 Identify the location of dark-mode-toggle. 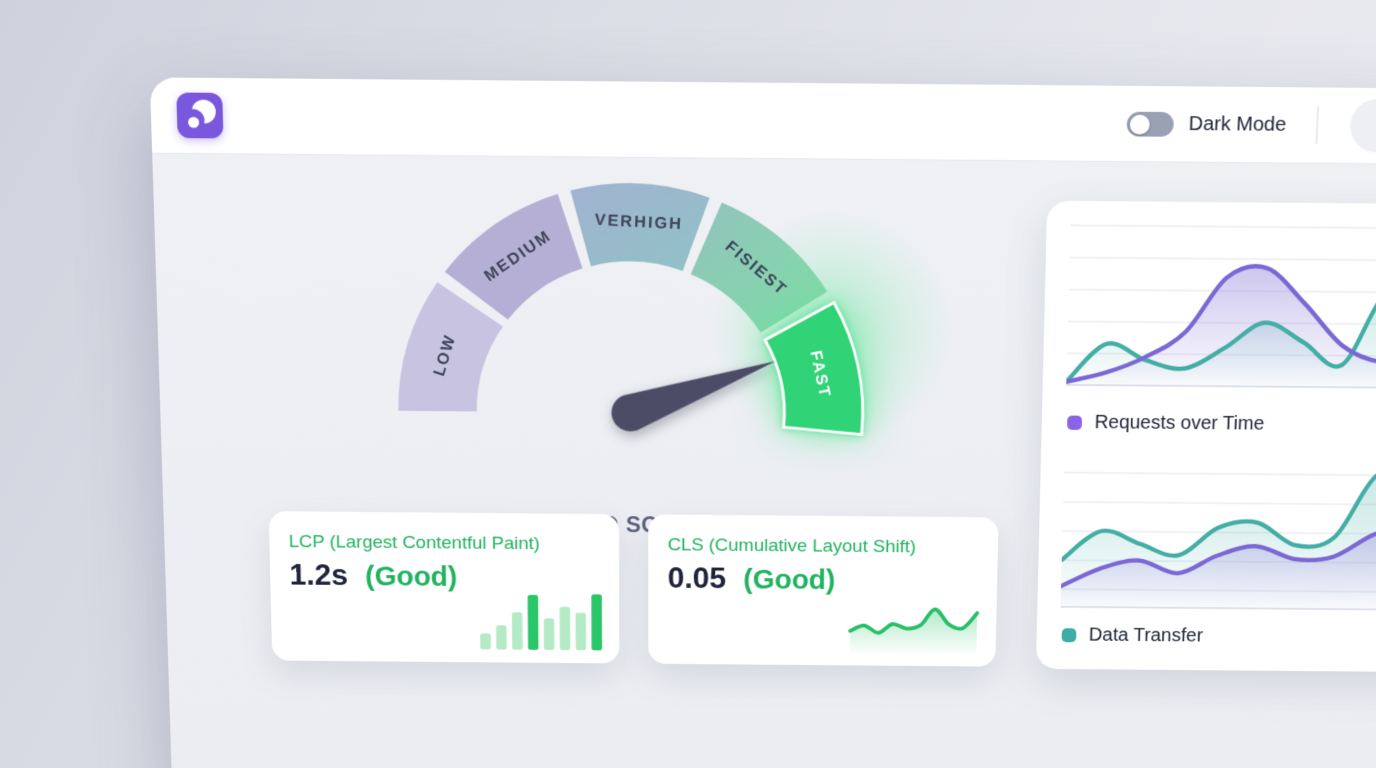
(1150, 124).